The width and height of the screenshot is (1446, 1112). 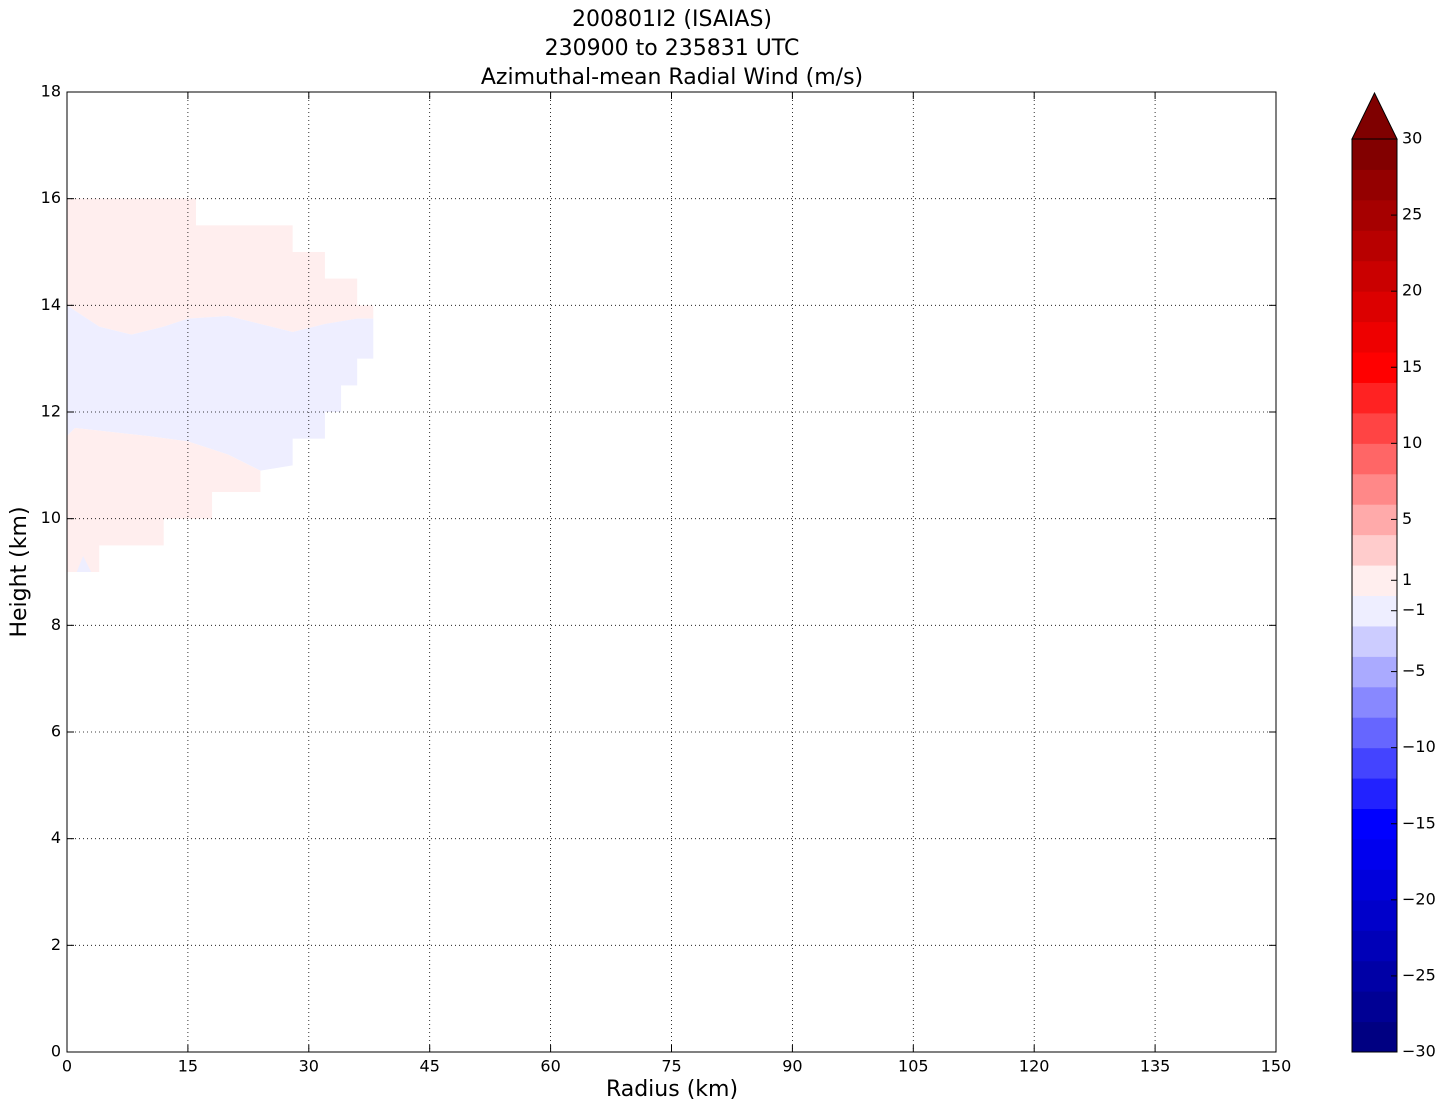 I want to click on x-tick-label: 150, so click(x=1276, y=1066).